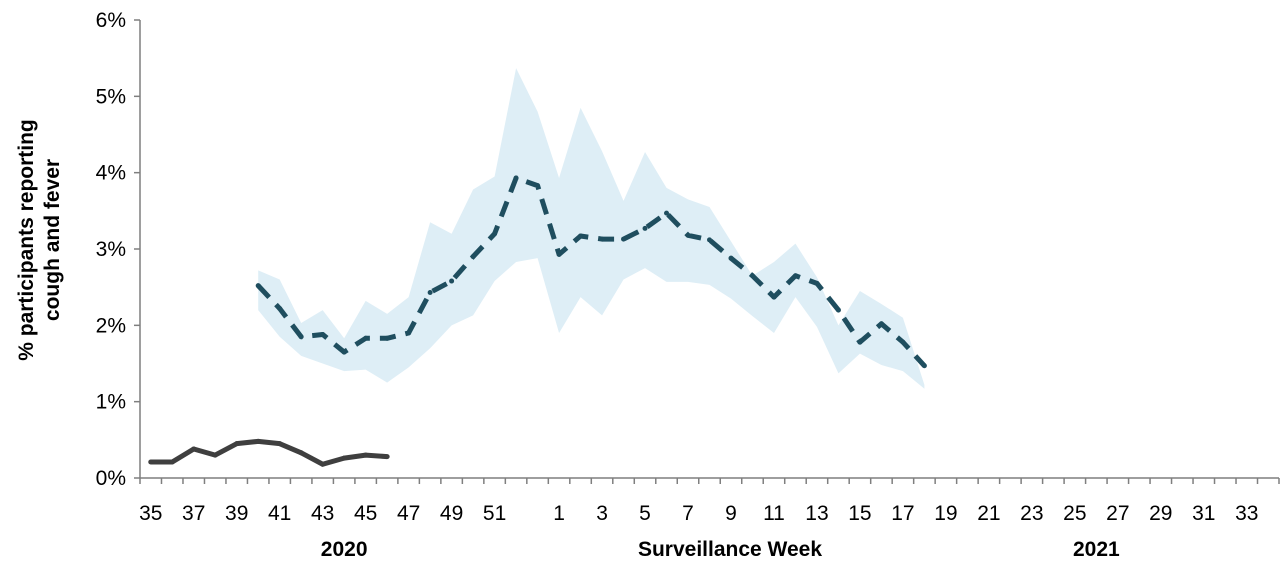  What do you see at coordinates (945, 513) in the screenshot?
I see `x-tick-label: 19` at bounding box center [945, 513].